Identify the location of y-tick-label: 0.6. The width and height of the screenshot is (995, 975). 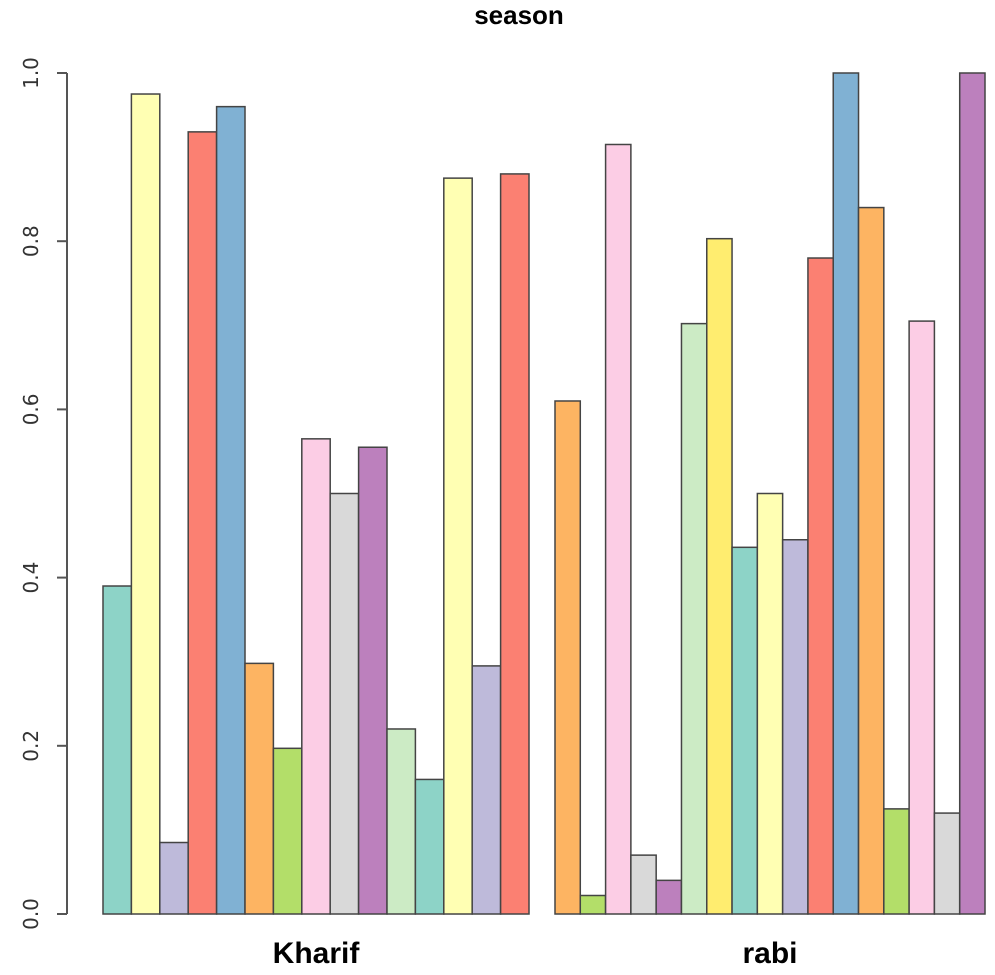
(31, 409).